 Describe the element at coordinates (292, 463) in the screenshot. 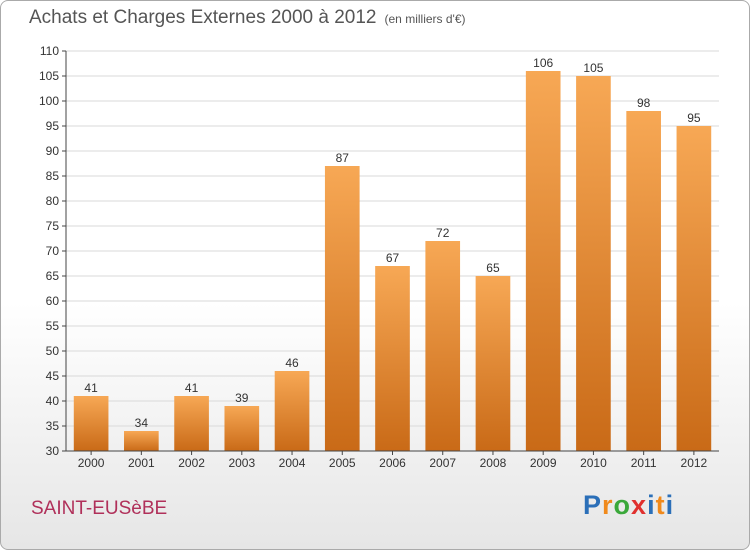

I see `x-tick-label: 2004` at that location.